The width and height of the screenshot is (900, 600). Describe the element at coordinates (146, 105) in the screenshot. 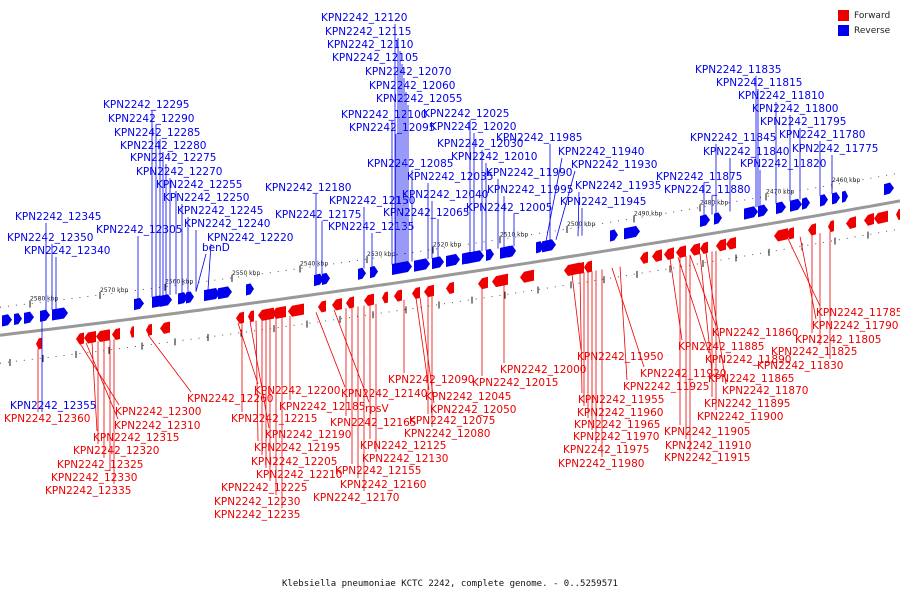

I see `reverse-gene-label: KPN2242_12295` at that location.